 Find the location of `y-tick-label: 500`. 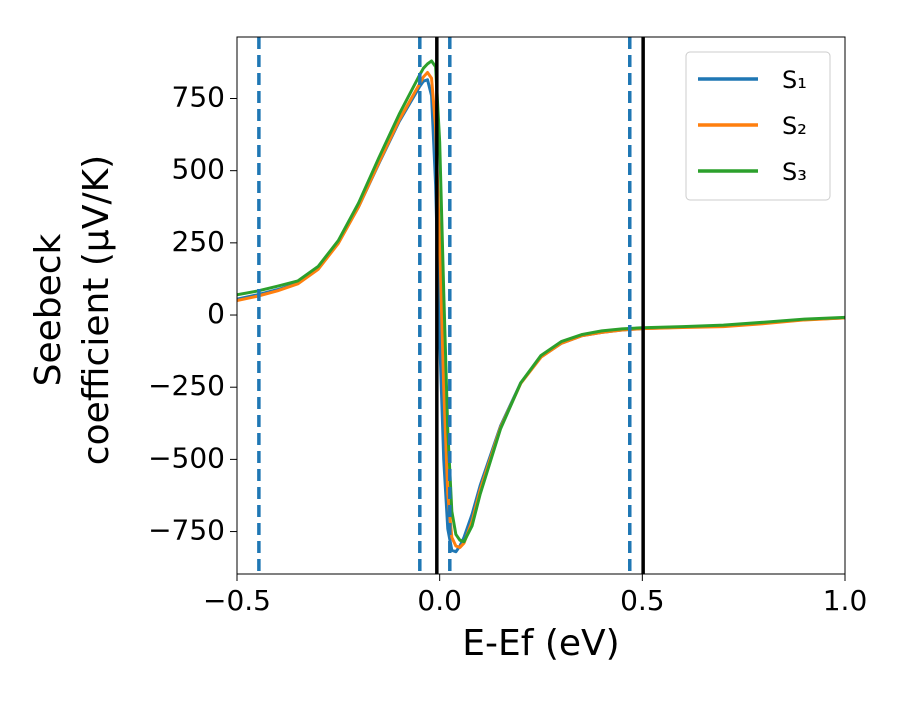

y-tick-label: 500 is located at coordinates (198, 169).